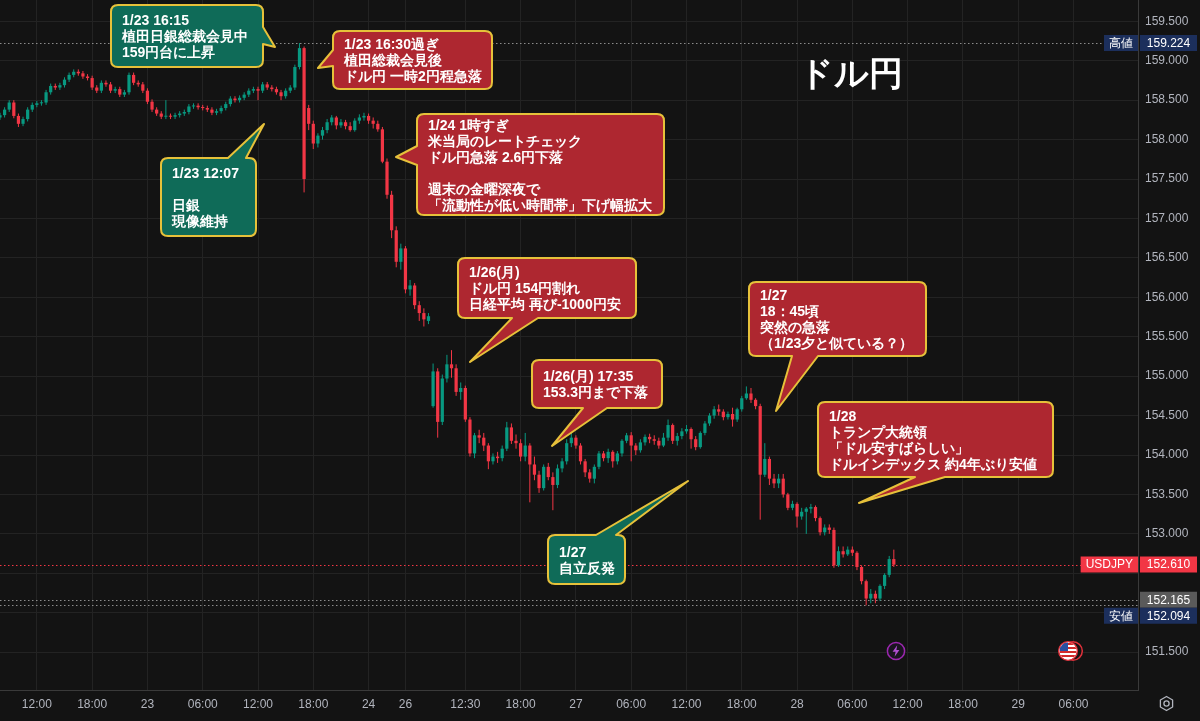 The width and height of the screenshot is (1200, 721). What do you see at coordinates (587, 559) in the screenshot?
I see `annotation: 1/27 自立反発` at bounding box center [587, 559].